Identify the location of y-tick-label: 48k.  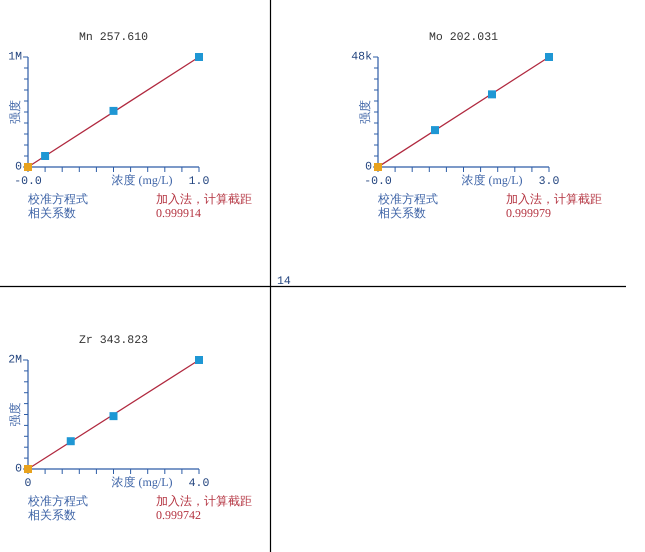
(361, 57).